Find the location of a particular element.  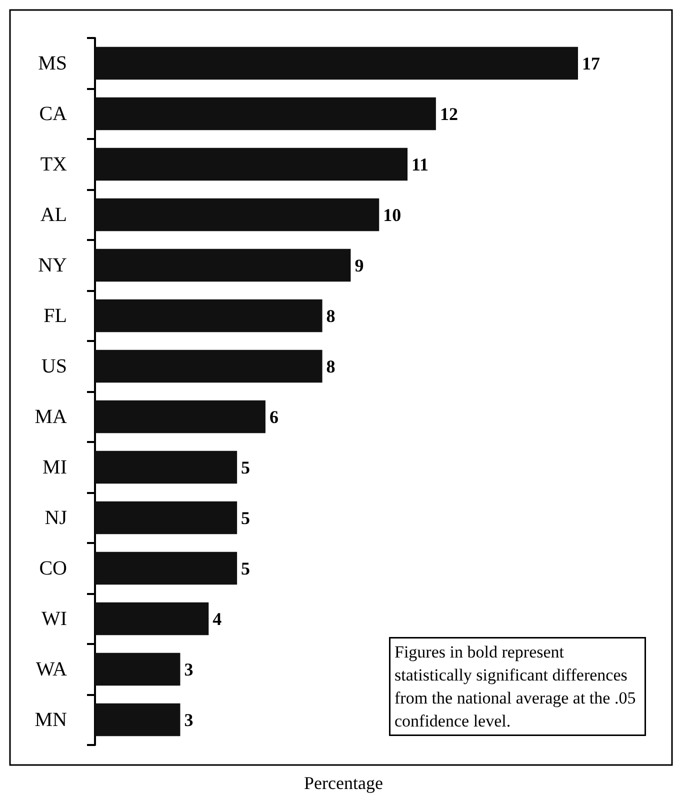

y-tick-label: FL is located at coordinates (55, 315).